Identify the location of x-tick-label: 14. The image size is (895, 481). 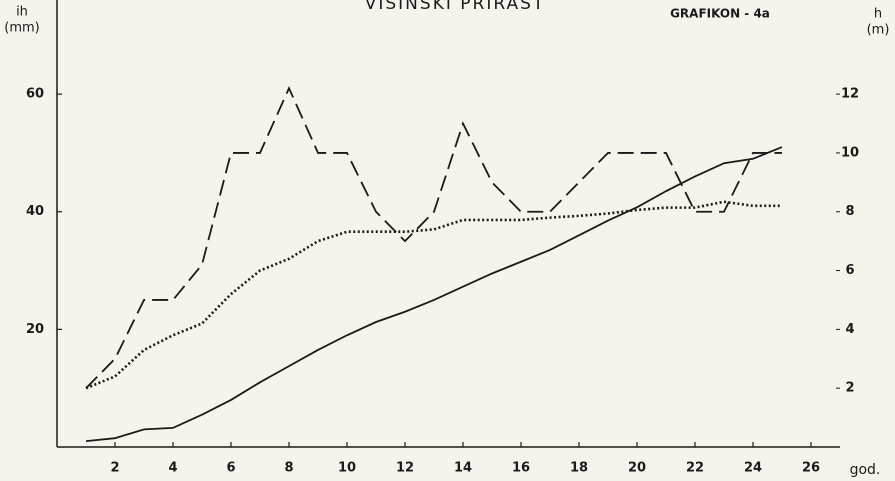
(463, 468).